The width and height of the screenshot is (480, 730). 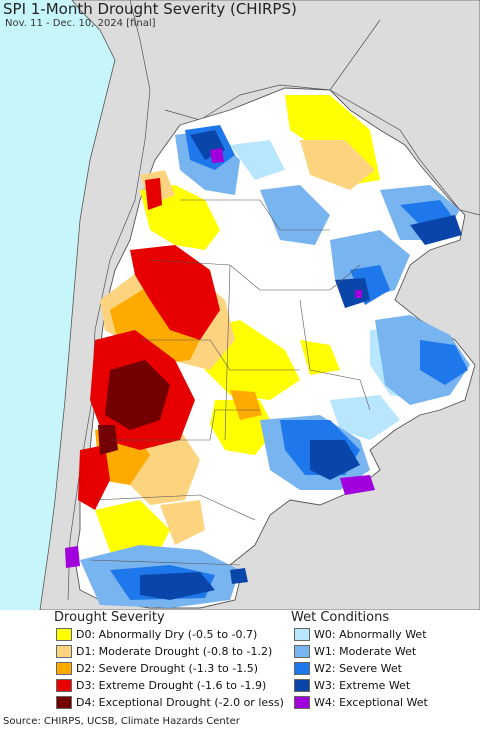 What do you see at coordinates (109, 300) in the screenshot?
I see `chile-border` at bounding box center [109, 300].